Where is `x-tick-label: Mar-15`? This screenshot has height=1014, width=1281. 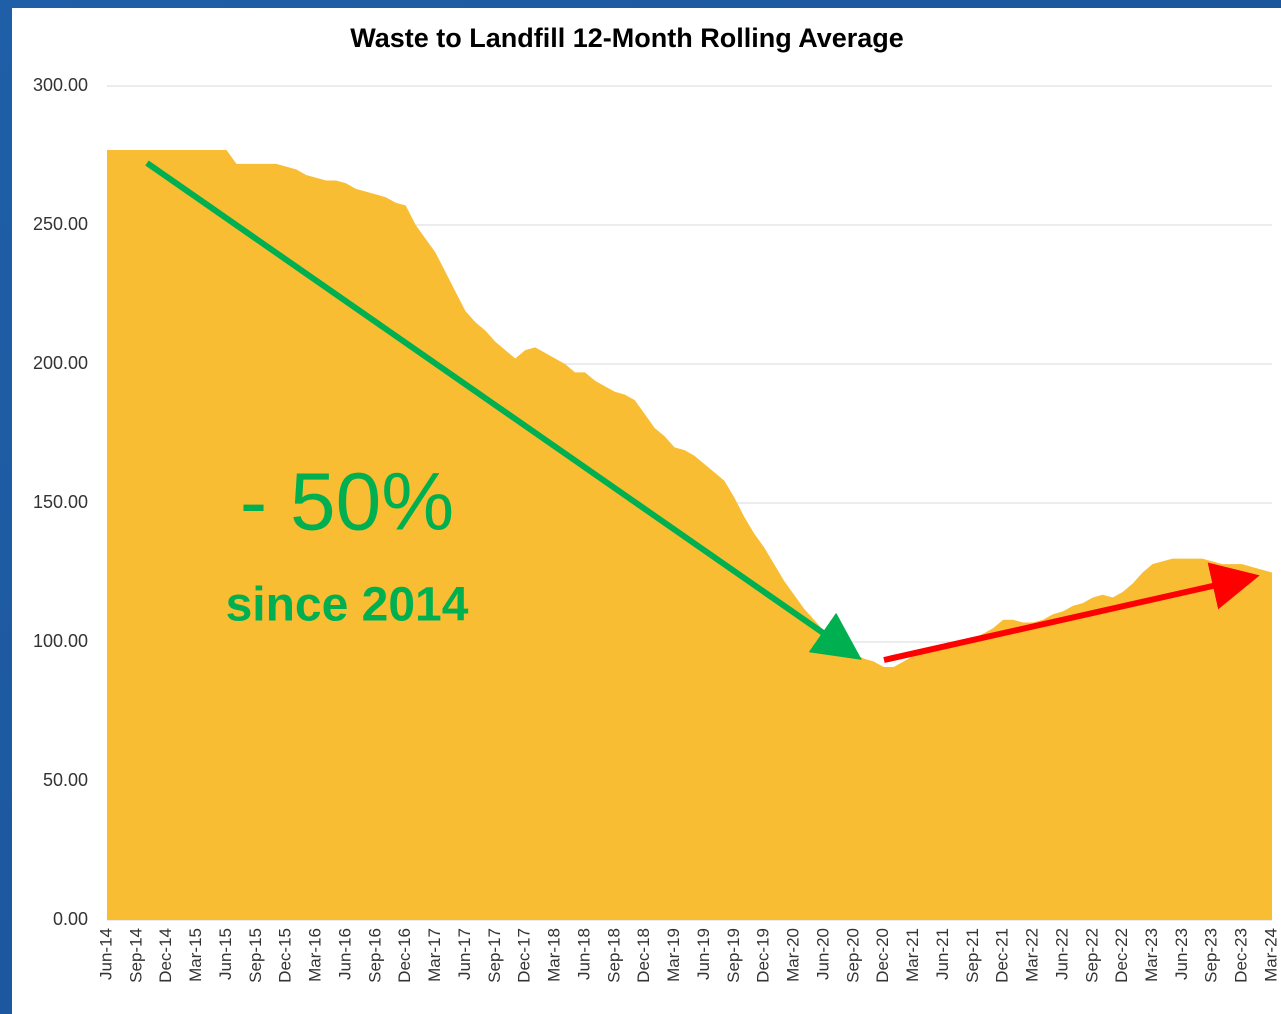
x-tick-label: Mar-15 is located at coordinates (195, 955).